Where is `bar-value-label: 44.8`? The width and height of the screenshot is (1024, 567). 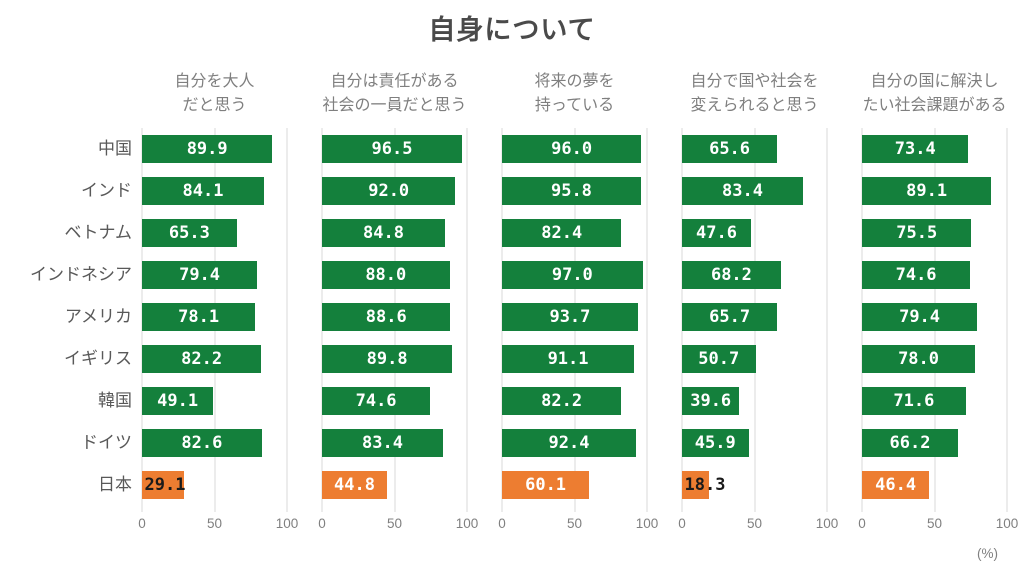
bar-value-label: 44.8 is located at coordinates (354, 485).